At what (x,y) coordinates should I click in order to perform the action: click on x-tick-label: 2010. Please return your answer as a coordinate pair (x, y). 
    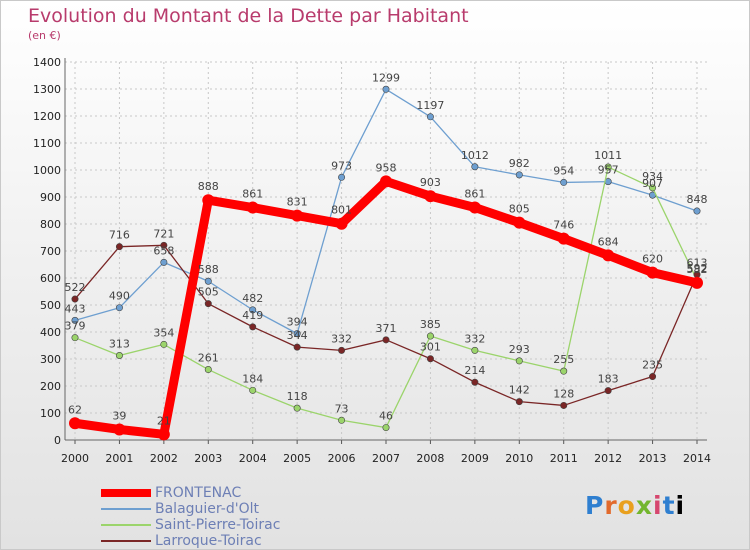
    Looking at the image, I should click on (519, 458).